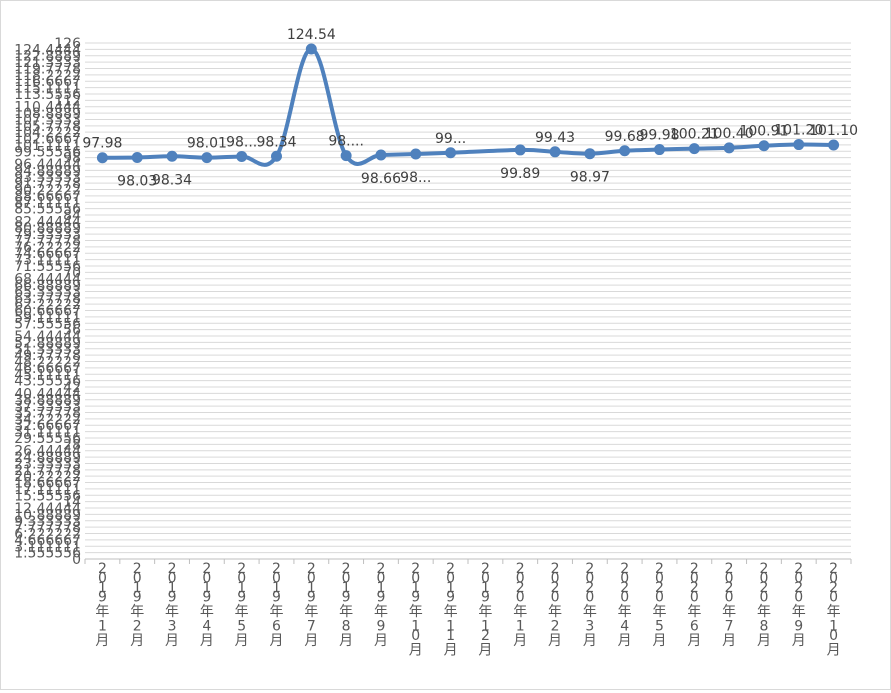 Image resolution: width=891 pixels, height=693 pixels. Describe the element at coordinates (47, 203) in the screenshot. I see `y-tick-label: 87.11111` at that location.